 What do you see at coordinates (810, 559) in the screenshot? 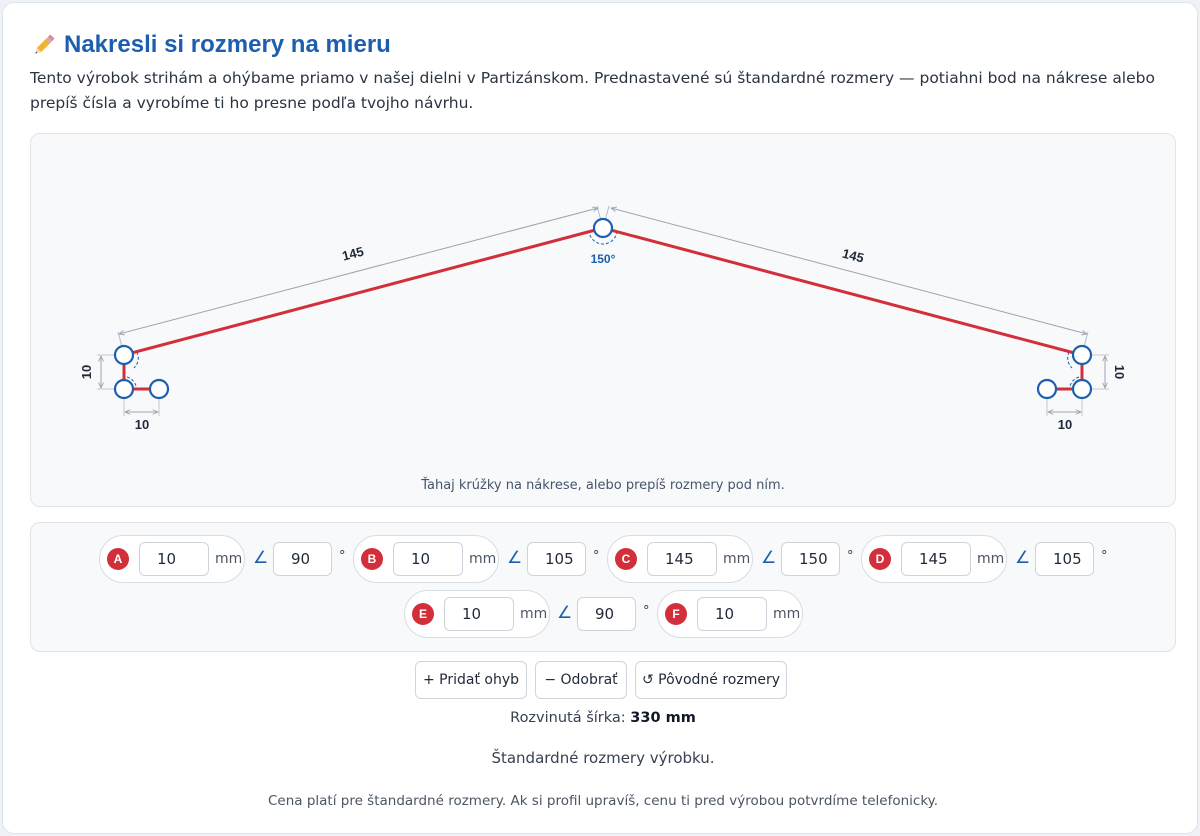
I see `angle-3-input: 150` at bounding box center [810, 559].